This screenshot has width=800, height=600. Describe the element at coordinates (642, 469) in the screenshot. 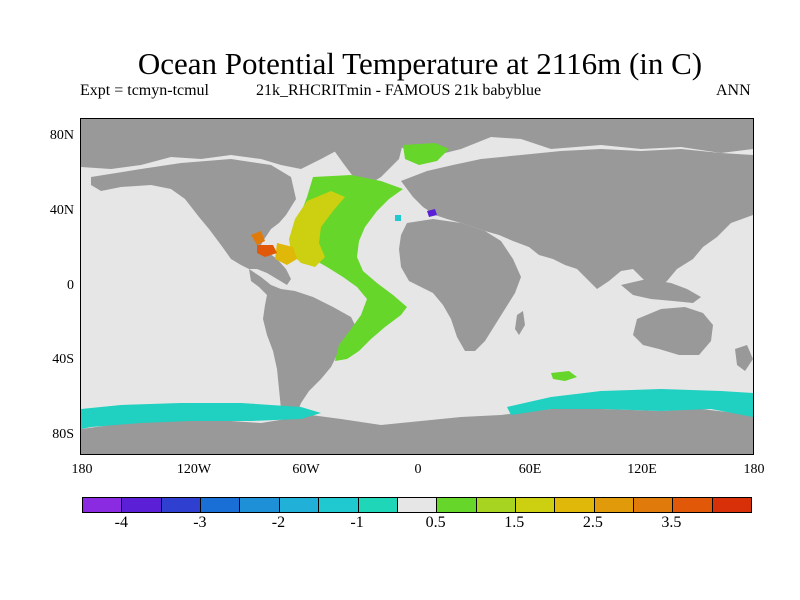

I see `lon-label-120e: 120E` at that location.